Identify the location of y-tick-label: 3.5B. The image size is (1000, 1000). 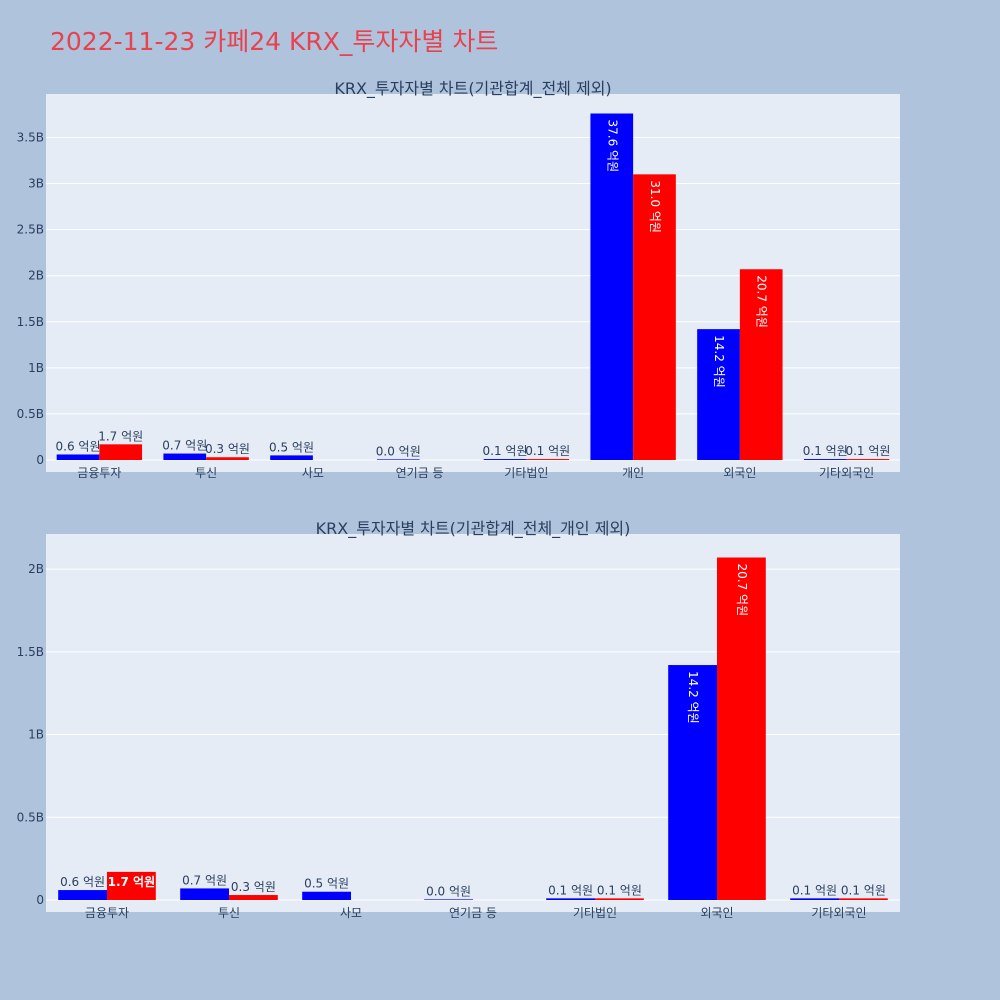
(30, 137).